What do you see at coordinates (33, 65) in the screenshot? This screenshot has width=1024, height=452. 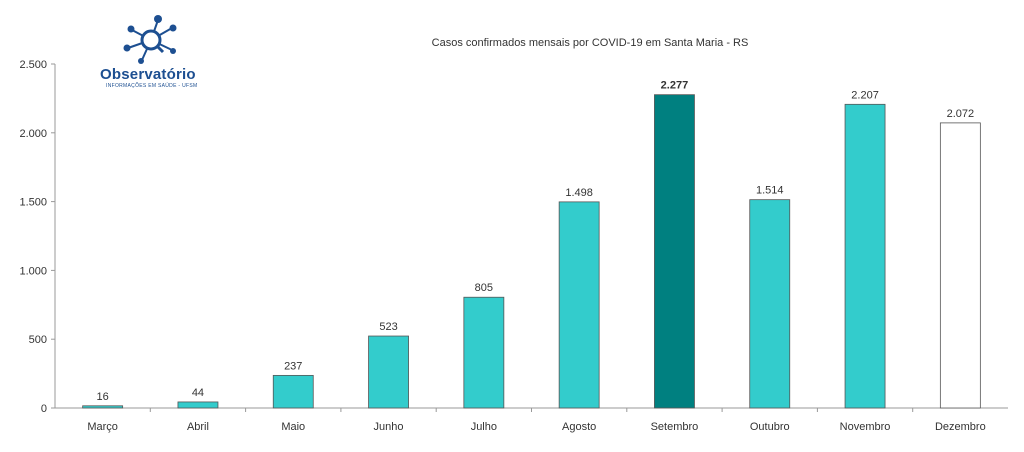 I see `y-tick-label: 2.500` at bounding box center [33, 65].